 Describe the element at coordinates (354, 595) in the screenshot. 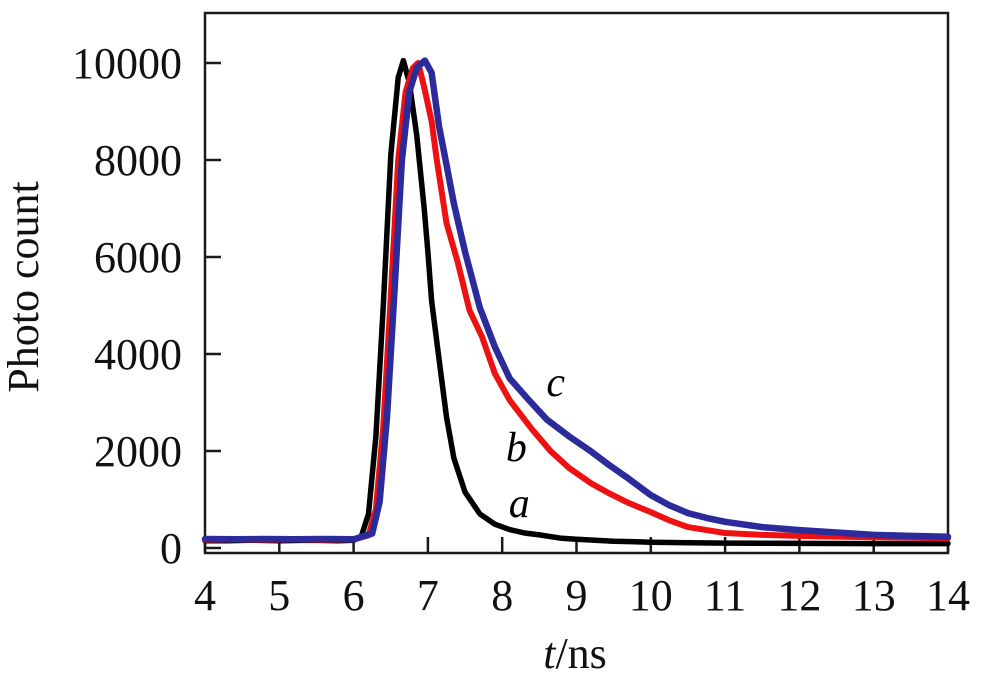

I see `x-tick-label: 6` at that location.